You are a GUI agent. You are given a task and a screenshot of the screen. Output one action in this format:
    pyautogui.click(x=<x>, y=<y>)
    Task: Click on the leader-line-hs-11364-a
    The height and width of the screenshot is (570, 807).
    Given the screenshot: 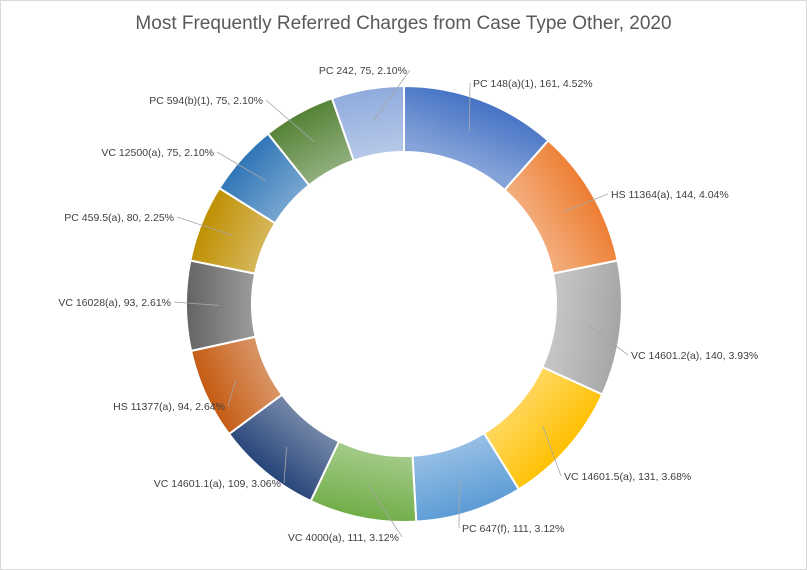 What is the action you would take?
    pyautogui.click(x=586, y=202)
    